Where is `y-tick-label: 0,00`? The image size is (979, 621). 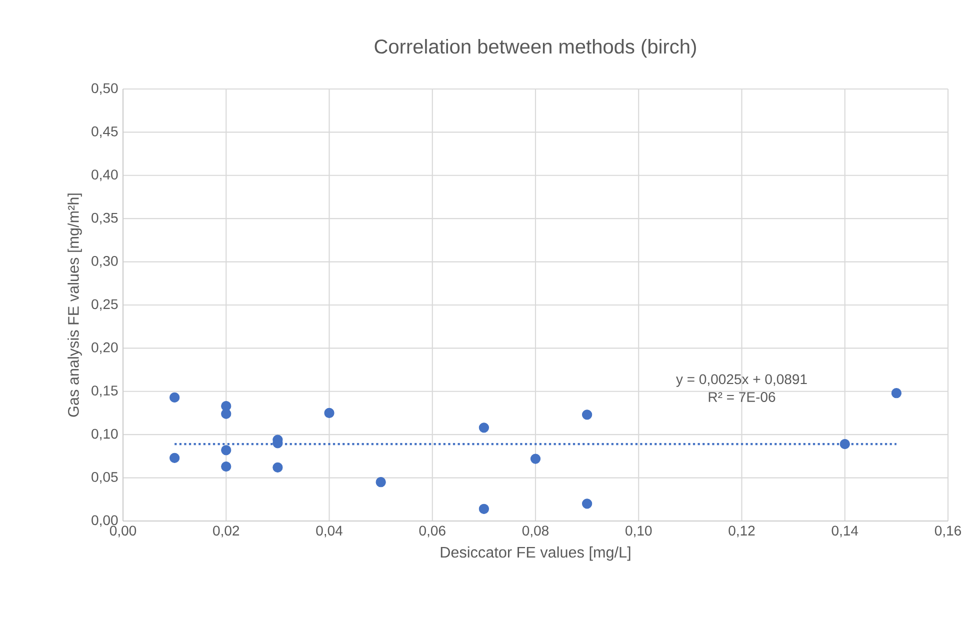
y-tick-label: 0,00 is located at coordinates (105, 521).